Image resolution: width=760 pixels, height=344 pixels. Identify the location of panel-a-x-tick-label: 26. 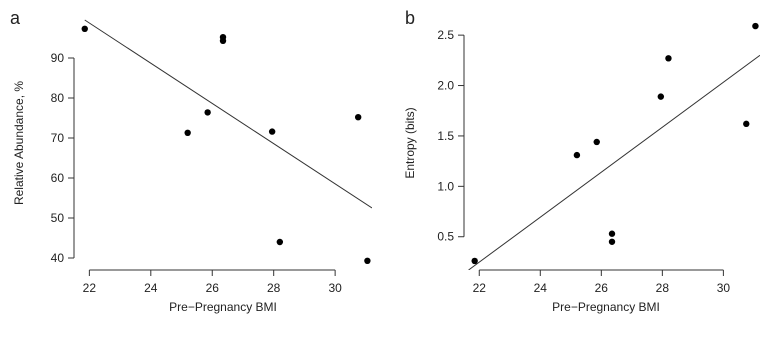
(213, 288).